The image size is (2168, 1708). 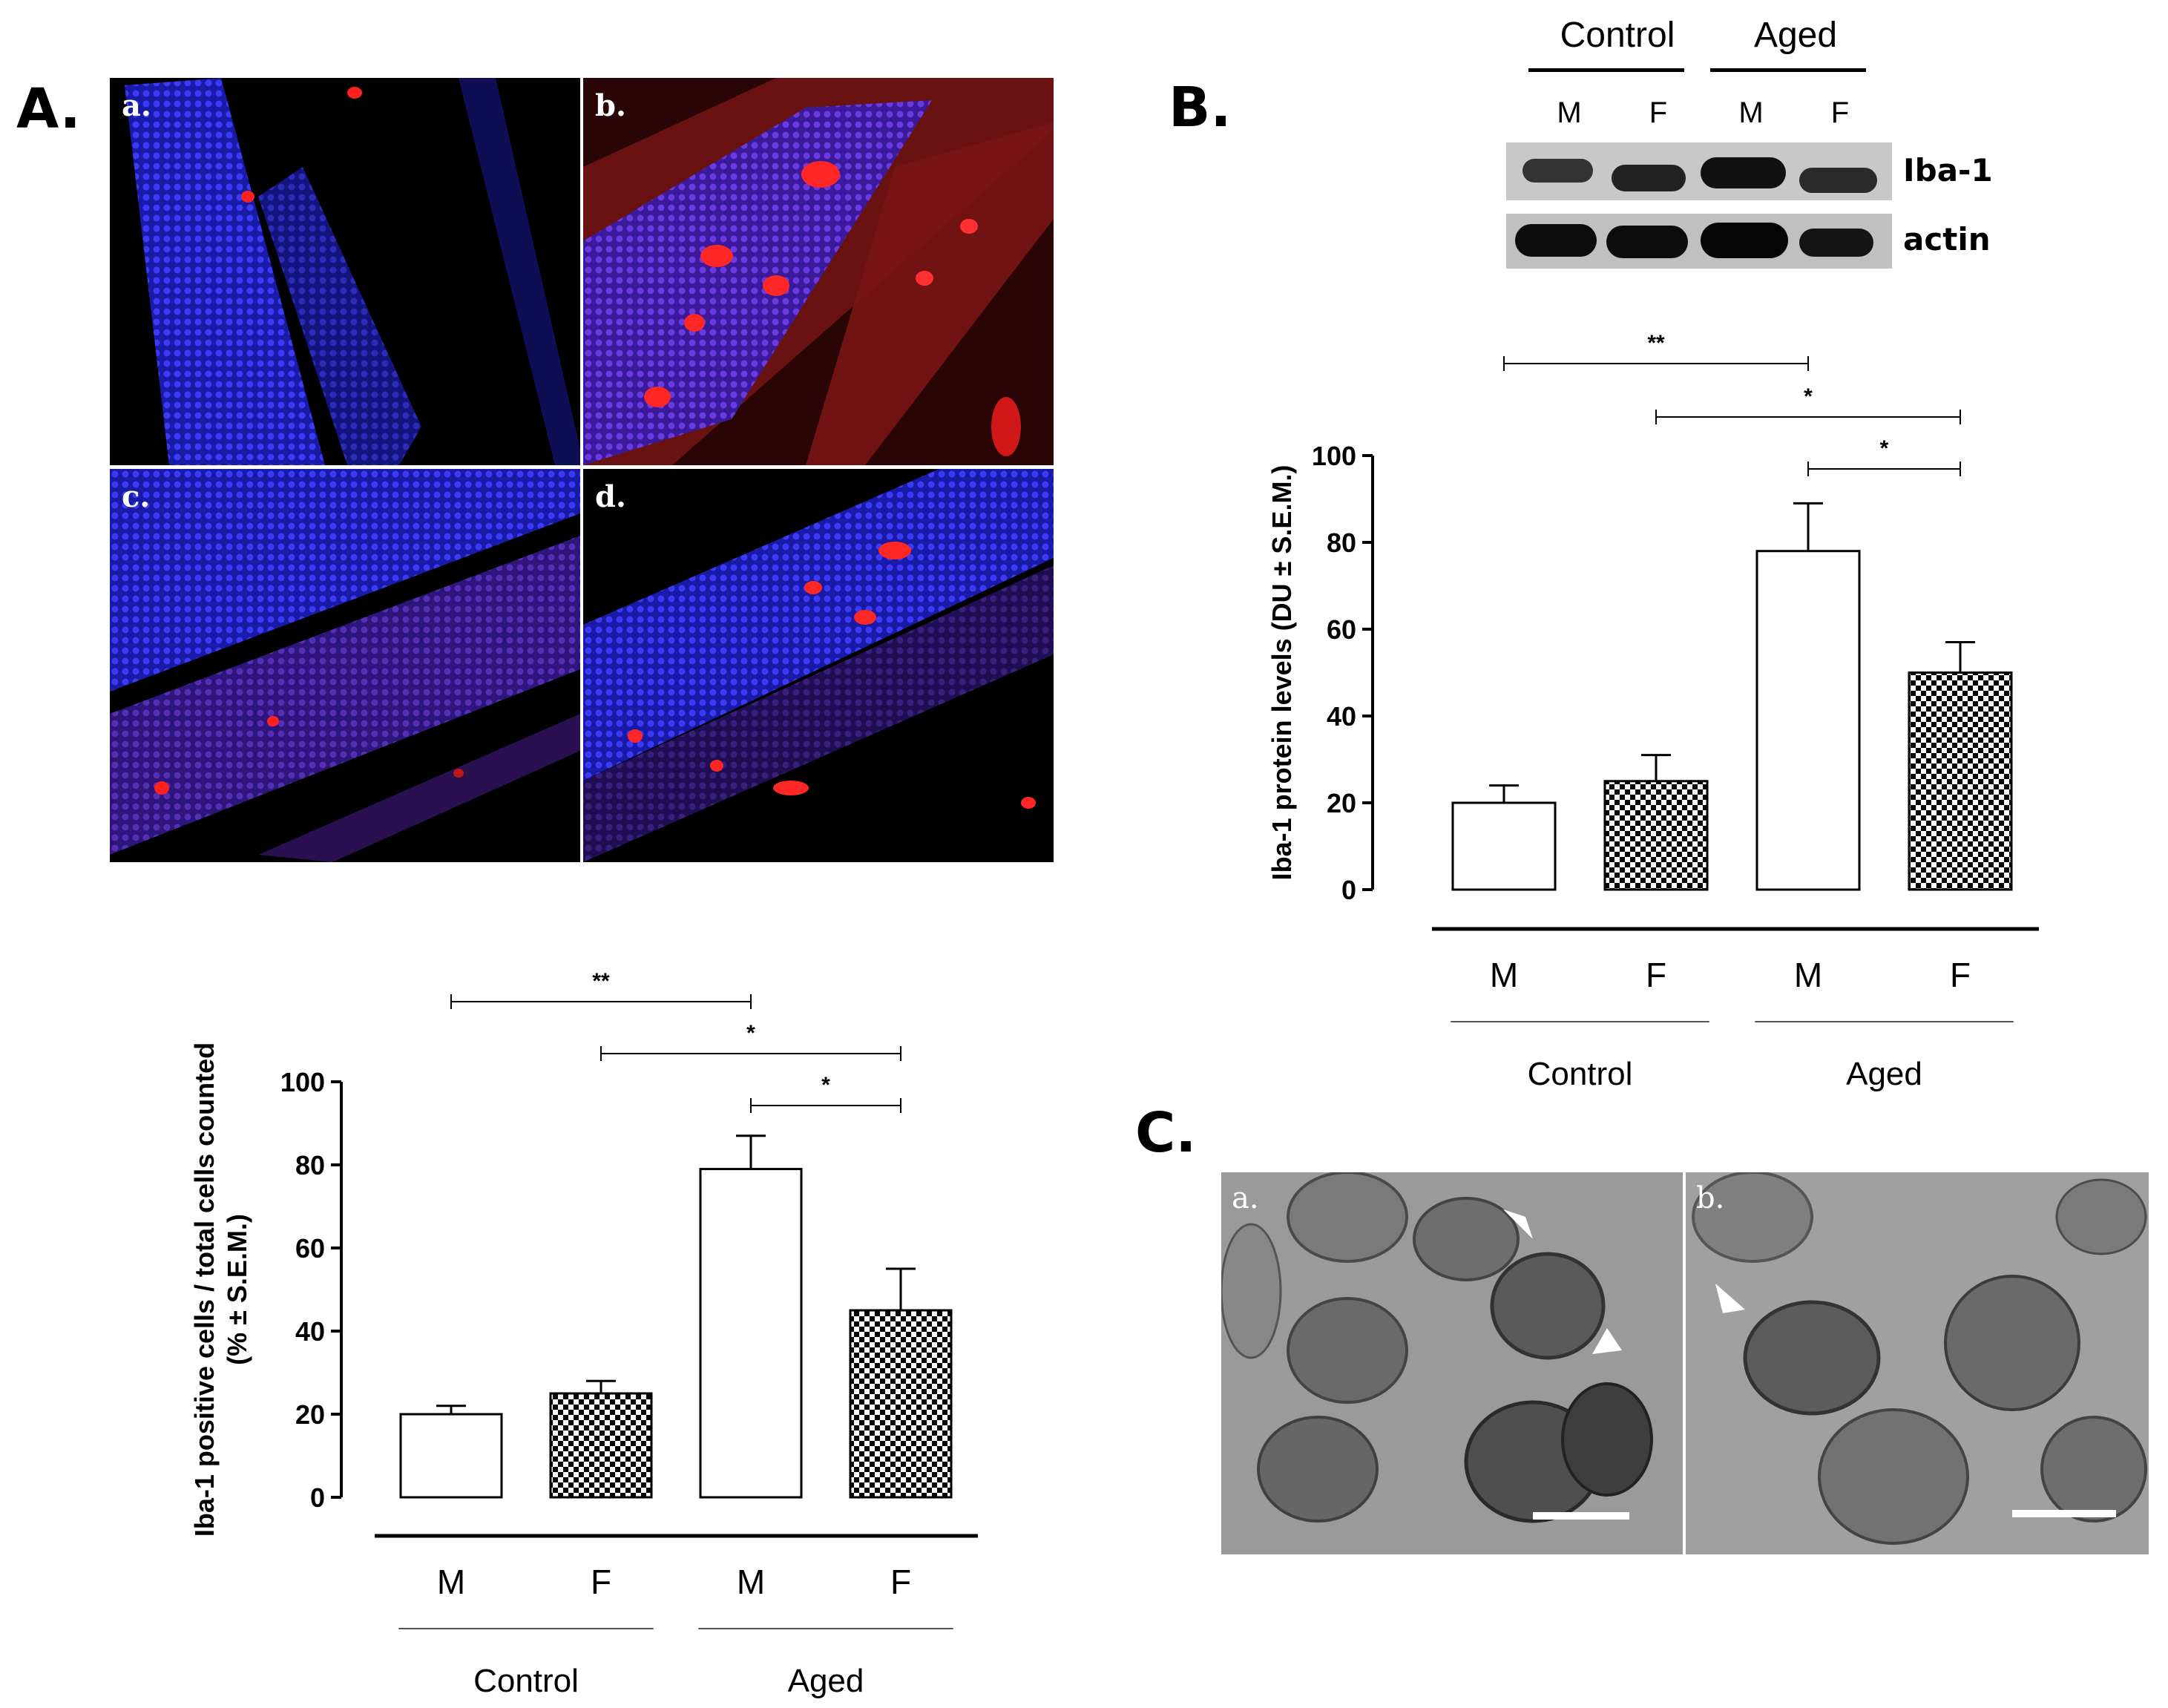 I want to click on blot-group-control: Control, so click(x=1617, y=35).